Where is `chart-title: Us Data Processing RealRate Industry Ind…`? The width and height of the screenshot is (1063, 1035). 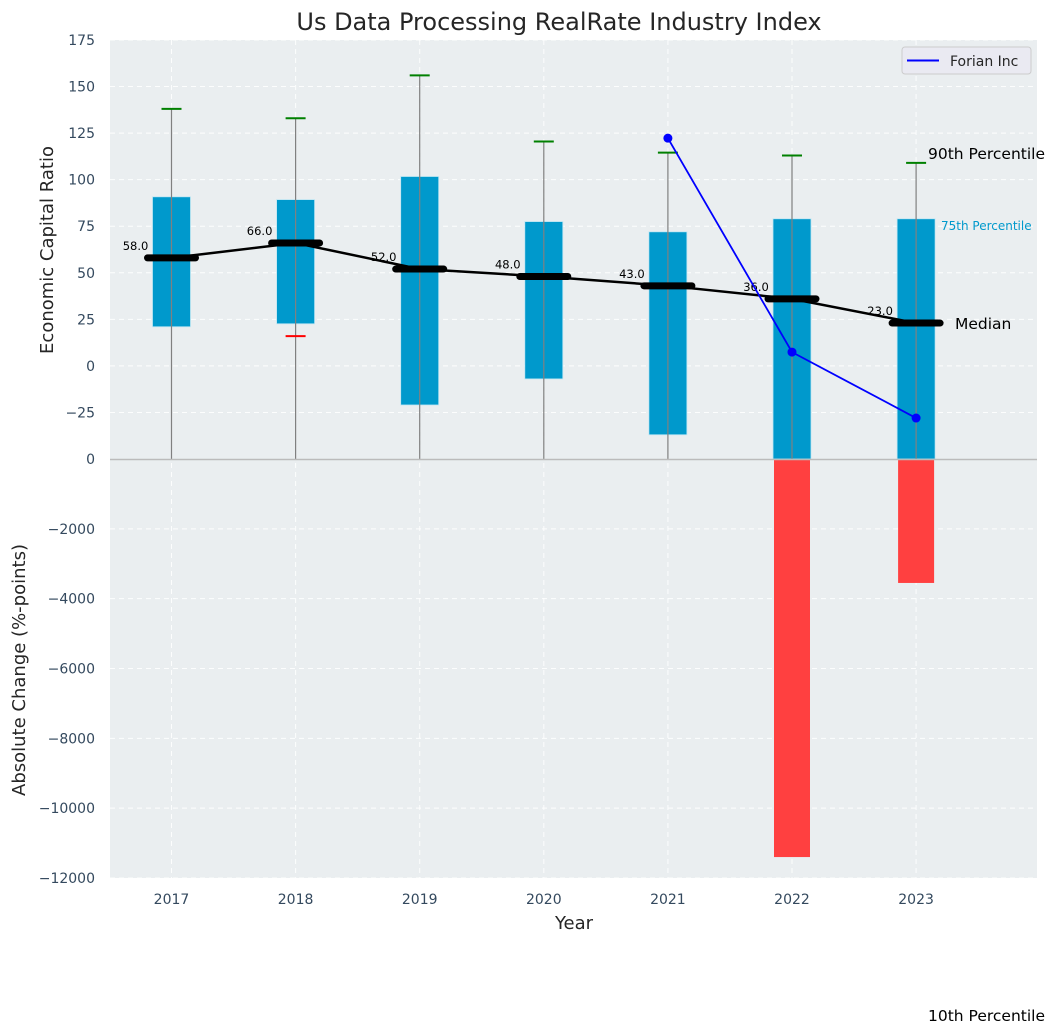
chart-title: Us Data Processing RealRate Industry Ind… is located at coordinates (558, 22).